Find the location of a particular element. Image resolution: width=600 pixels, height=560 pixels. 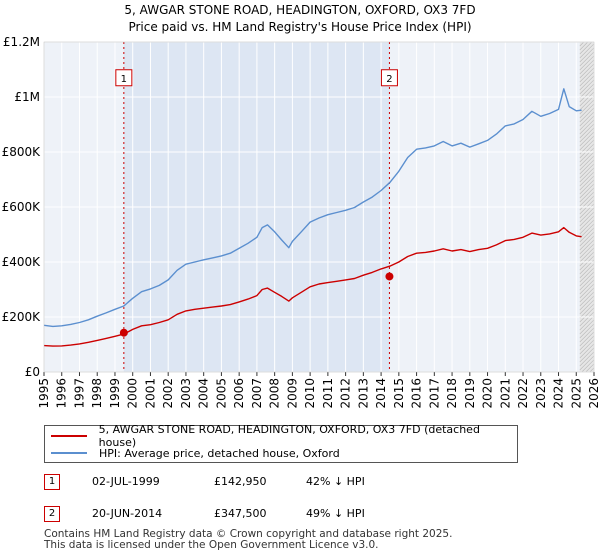

sale-row-2: 2 20-JUN-2014 £347,500 49% ↓ HPI is located at coordinates (254, 515).